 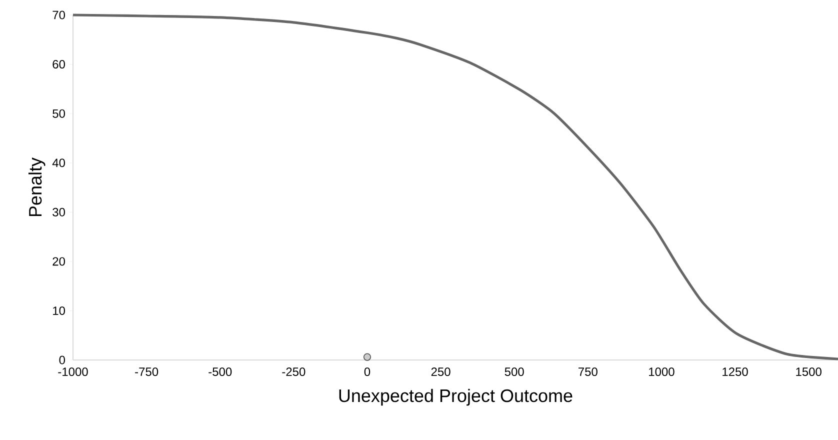 I want to click on x-tick-label: -750, so click(x=146, y=372).